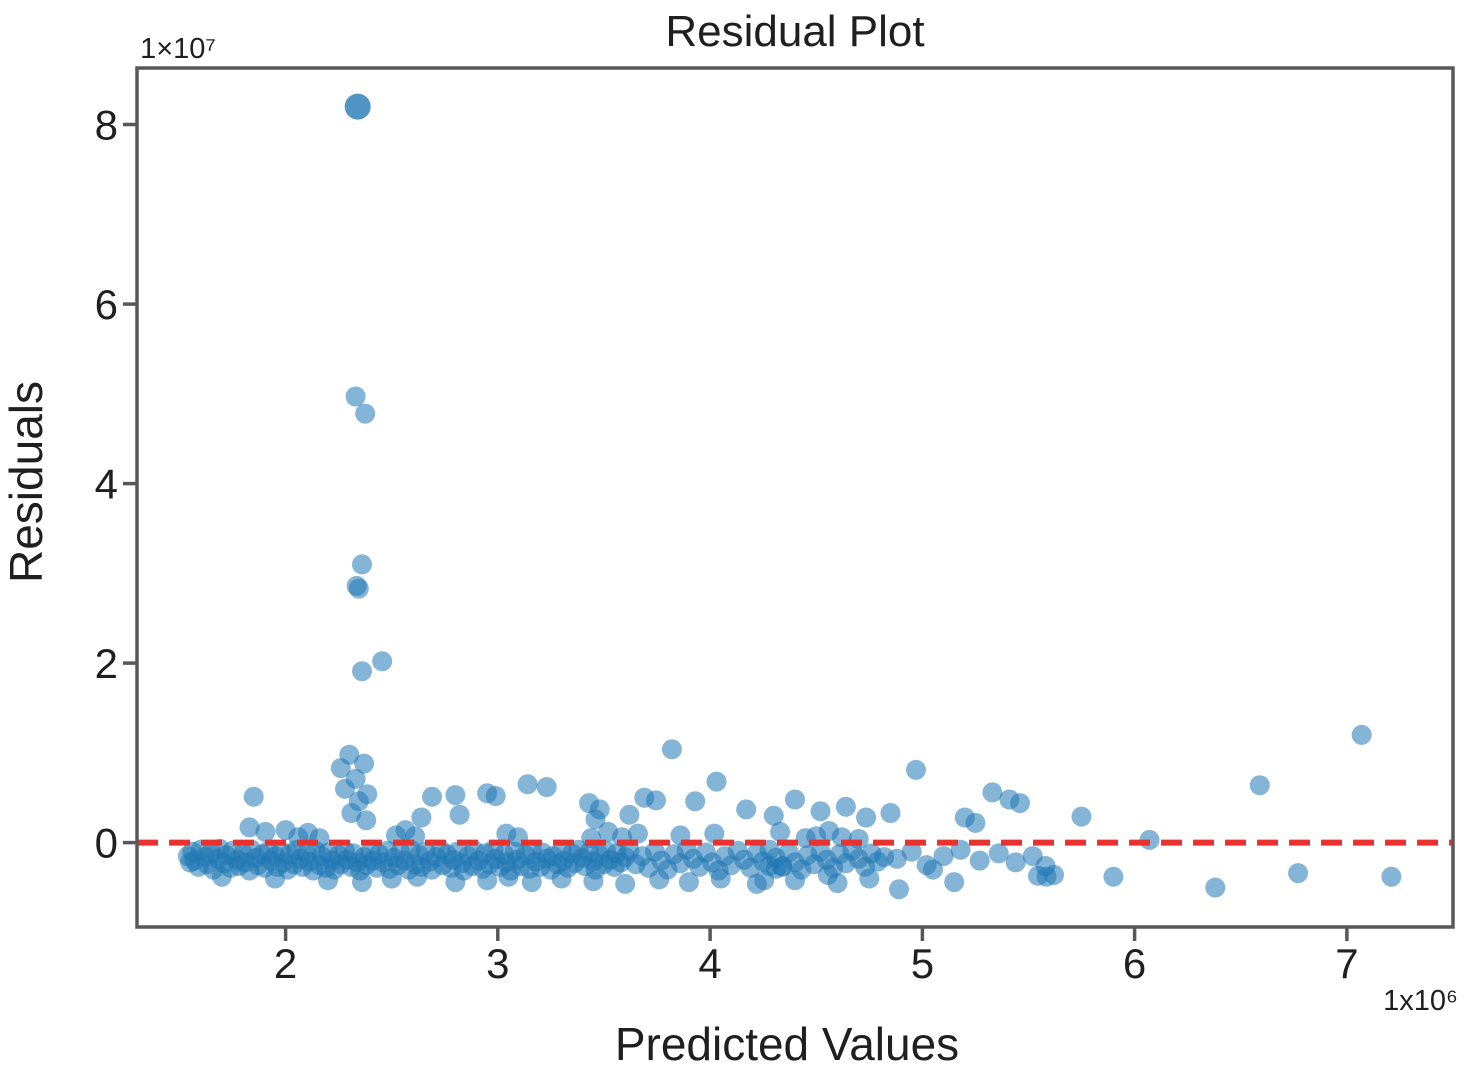 The height and width of the screenshot is (1082, 1476). Describe the element at coordinates (285, 963) in the screenshot. I see `x-tick-label: 2` at that location.